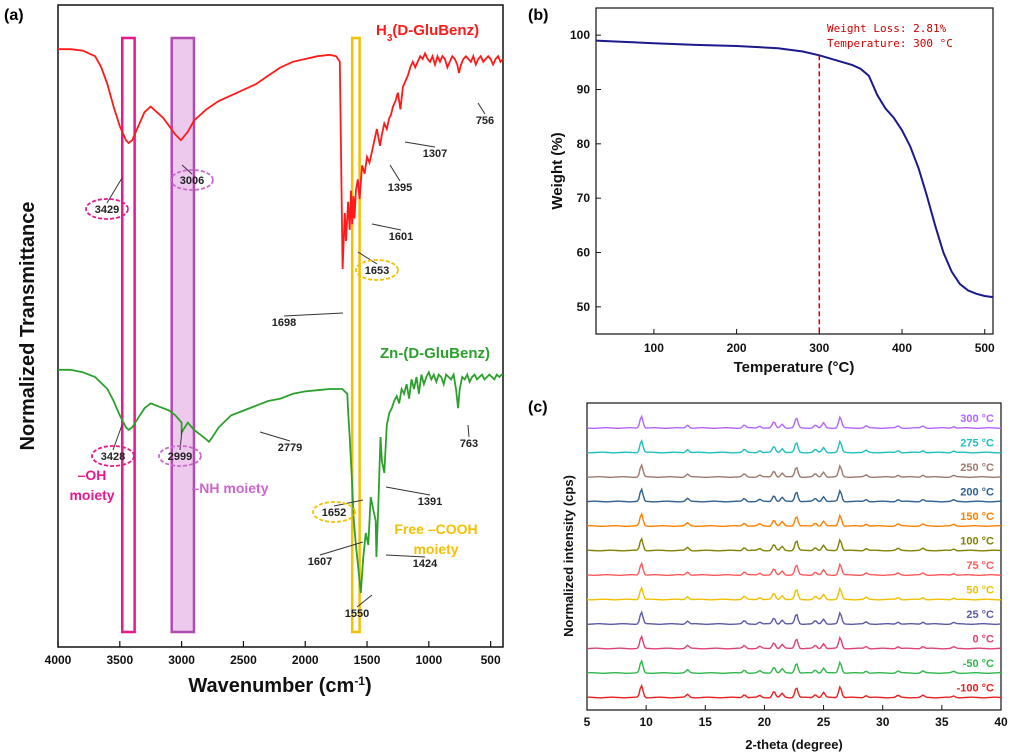 The height and width of the screenshot is (754, 1013). I want to click on pxrd-x-tick-label: 30, so click(883, 722).